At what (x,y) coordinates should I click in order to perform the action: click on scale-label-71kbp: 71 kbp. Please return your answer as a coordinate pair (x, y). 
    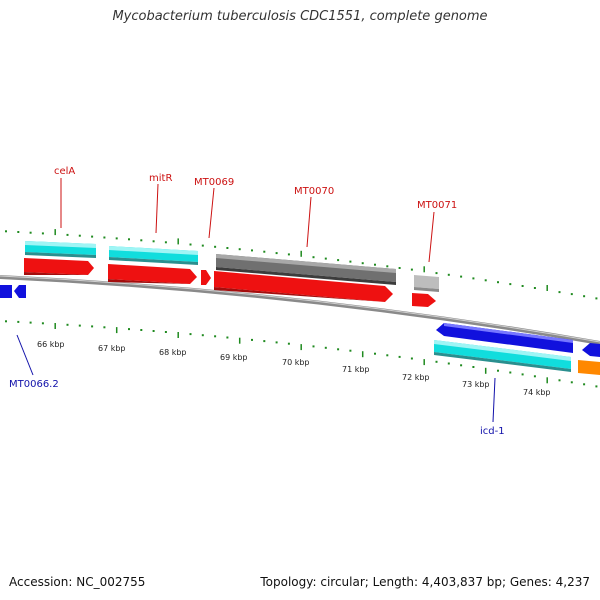
    Looking at the image, I should click on (356, 369).